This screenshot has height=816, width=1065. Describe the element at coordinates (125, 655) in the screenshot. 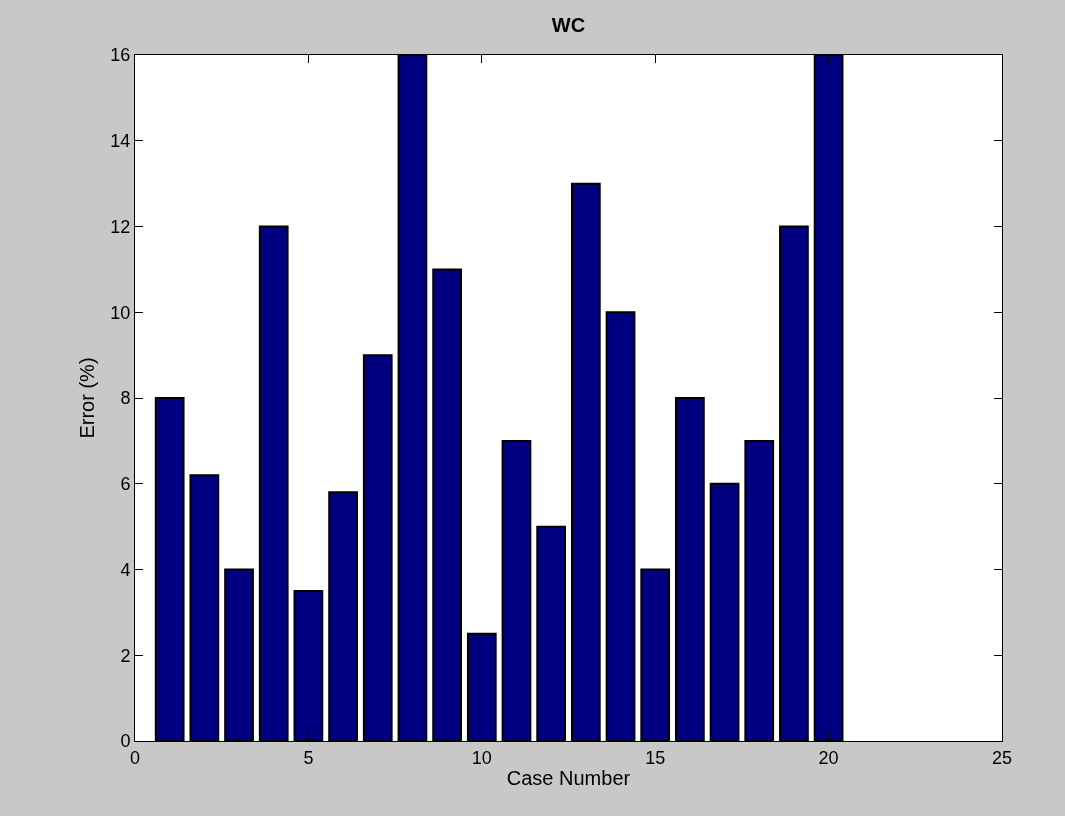

I see `y-tick-label: 2` at that location.